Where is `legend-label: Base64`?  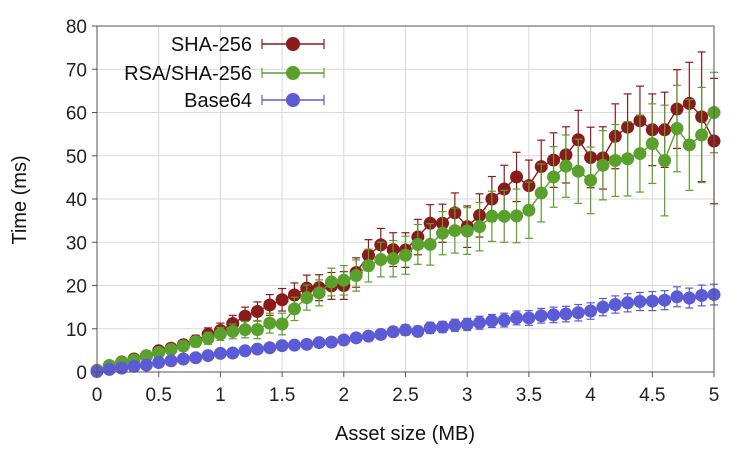
legend-label: Base64 is located at coordinates (218, 101).